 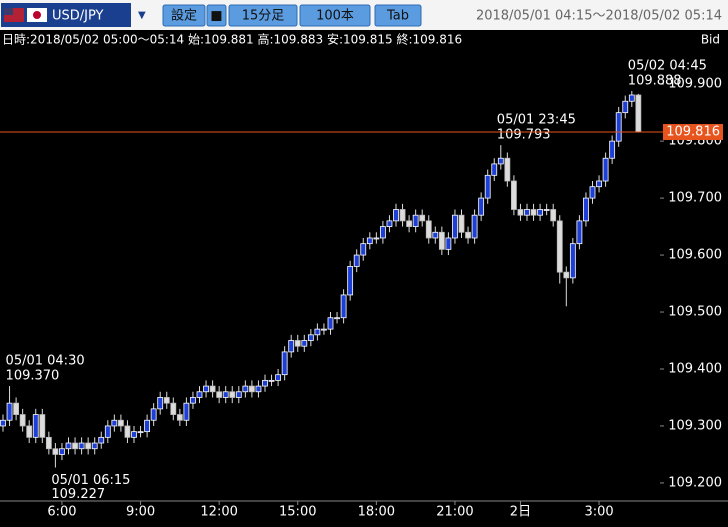 What do you see at coordinates (520, 512) in the screenshot?
I see `x-tick-label: 2日` at bounding box center [520, 512].